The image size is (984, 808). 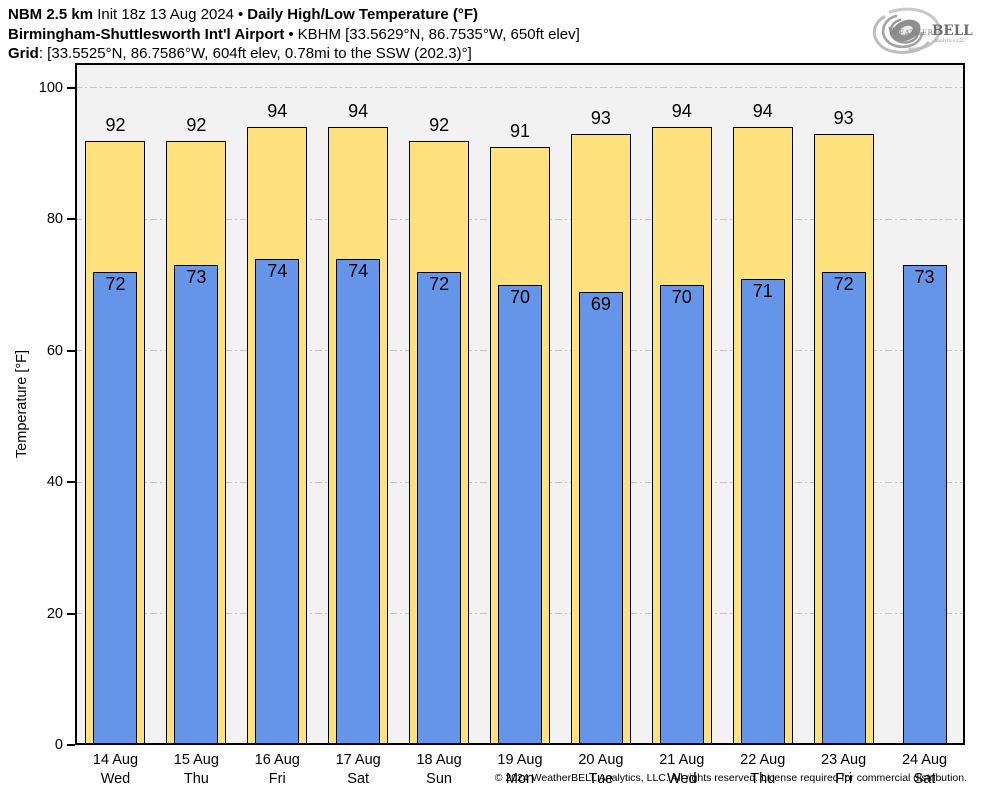 I want to click on x-tick-label: 24 Aug Sat, so click(x=925, y=770).